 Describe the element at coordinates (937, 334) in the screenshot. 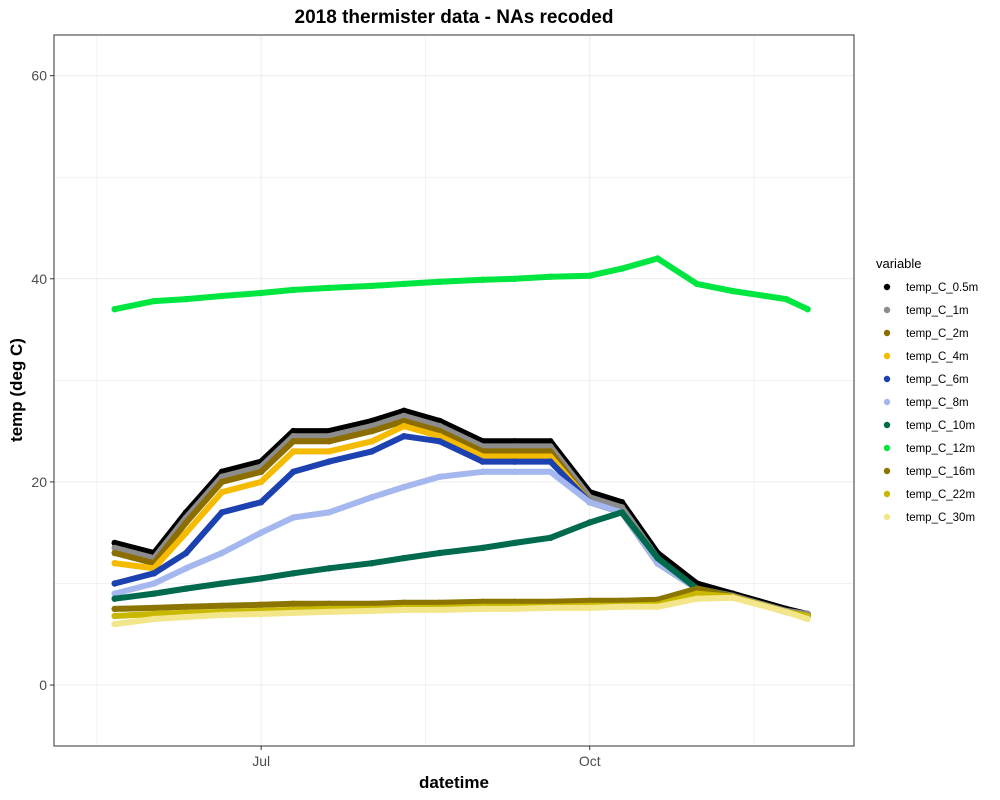

I see `legend-label: temp_C_2m` at that location.